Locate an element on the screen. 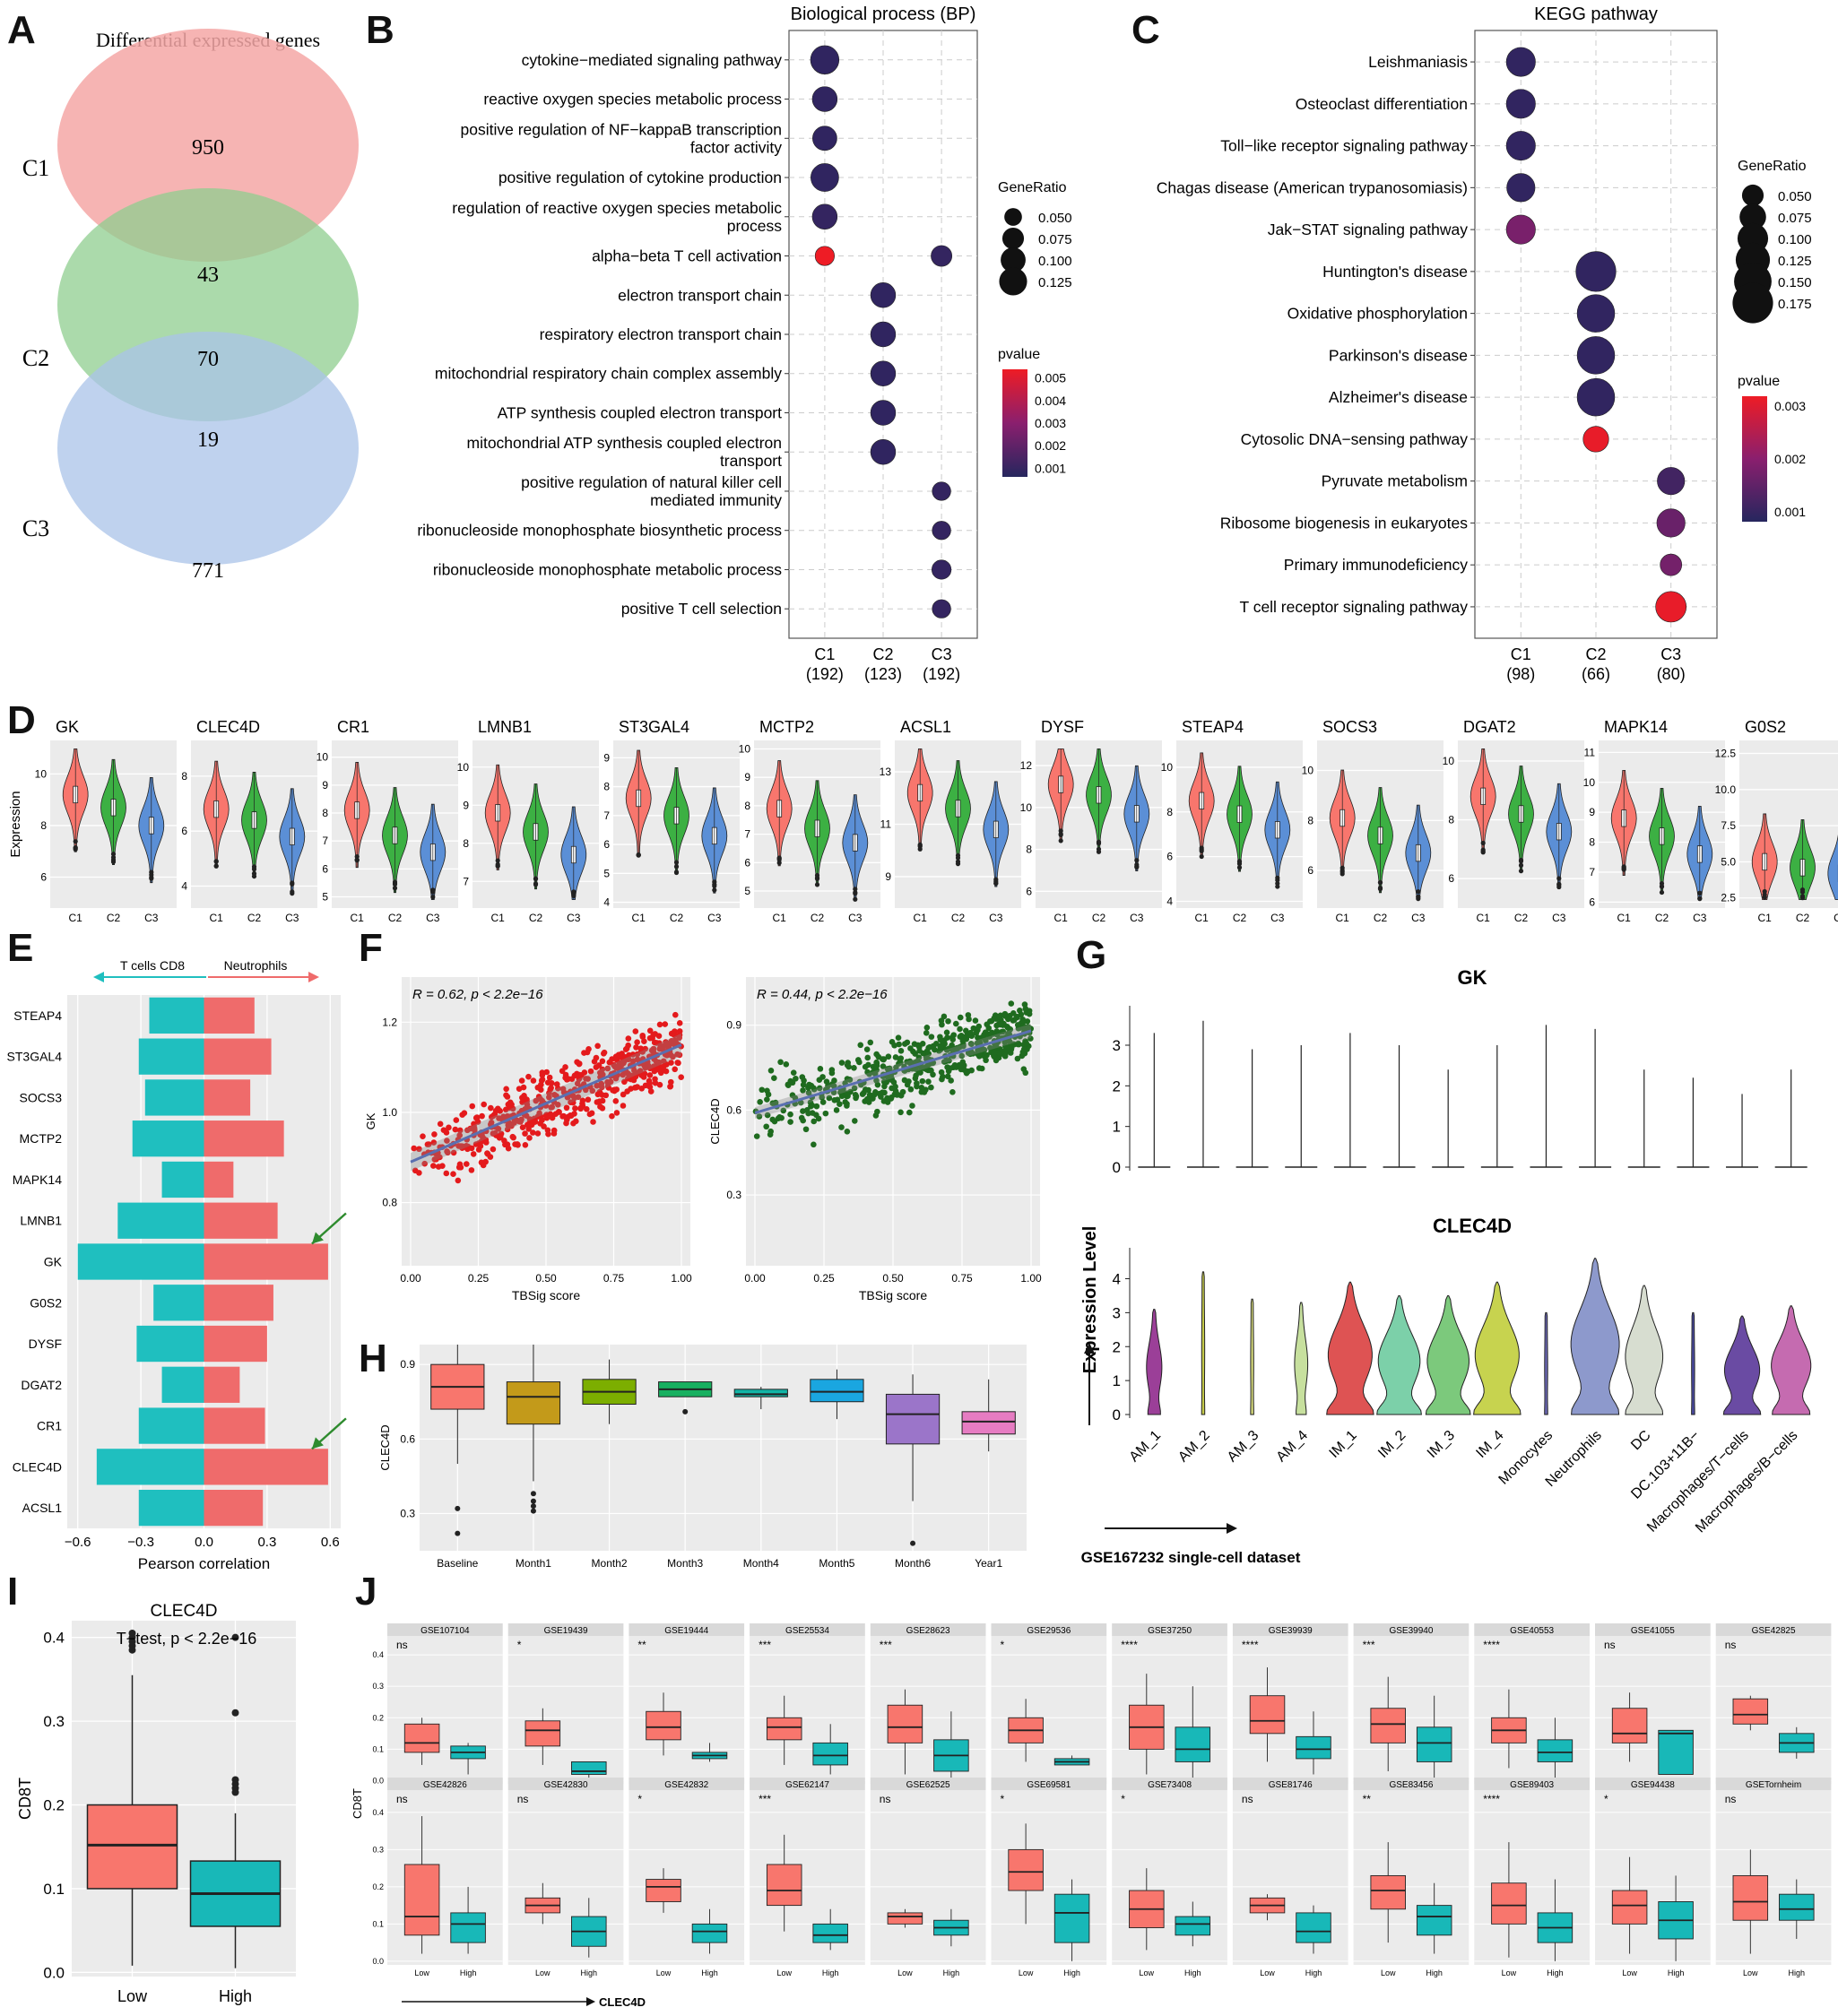 This screenshot has width=1838, height=2016. x-tick-label: 0.50 is located at coordinates (546, 1278).